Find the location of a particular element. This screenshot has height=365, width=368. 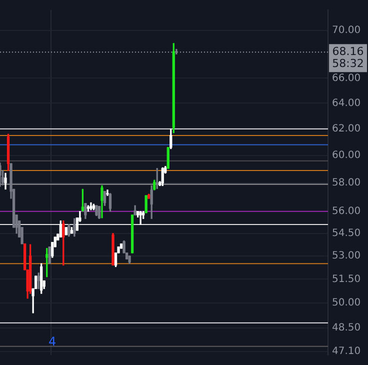

y-tick-label: 70.00 is located at coordinates (346, 30).